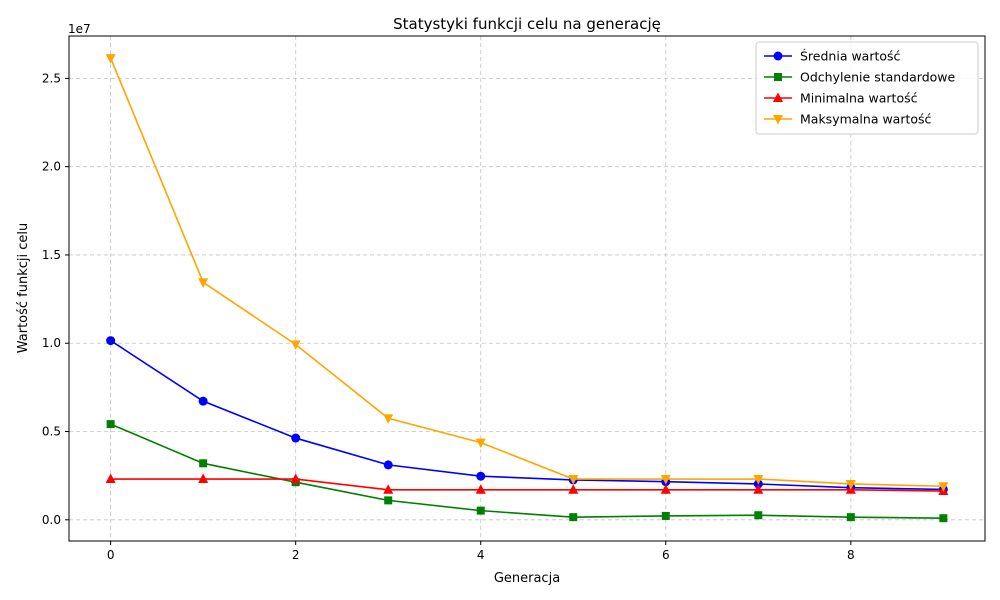 The image size is (1000, 600). What do you see at coordinates (296, 555) in the screenshot?
I see `x-tick-label: 2` at bounding box center [296, 555].